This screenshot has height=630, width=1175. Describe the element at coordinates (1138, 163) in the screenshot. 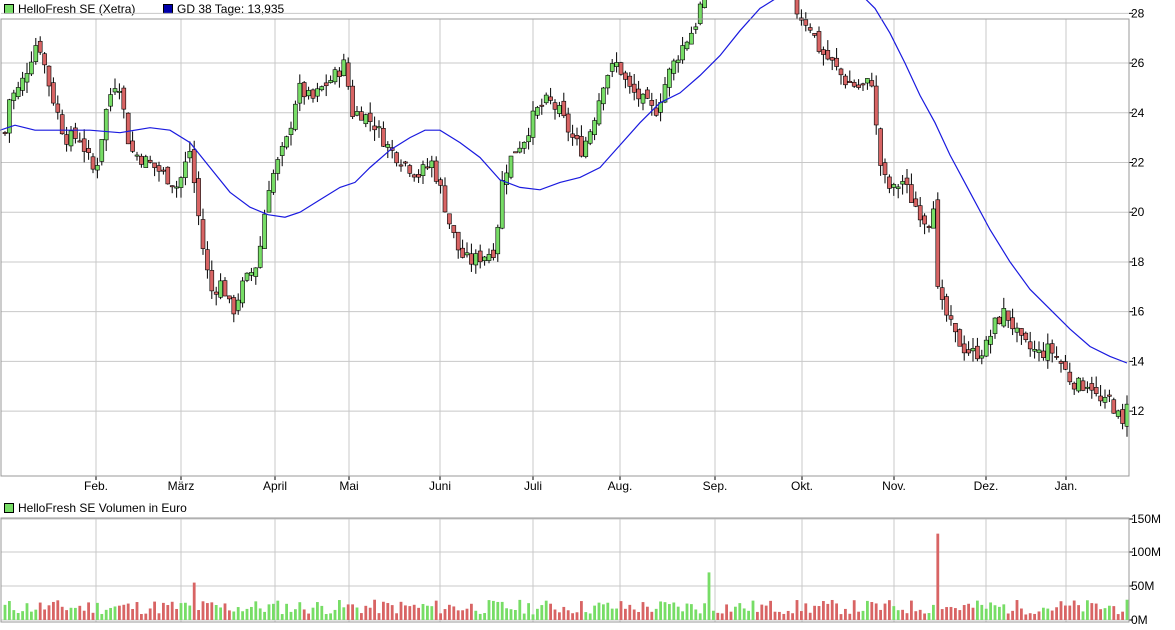

I see `price-y-tick-label: 22` at that location.